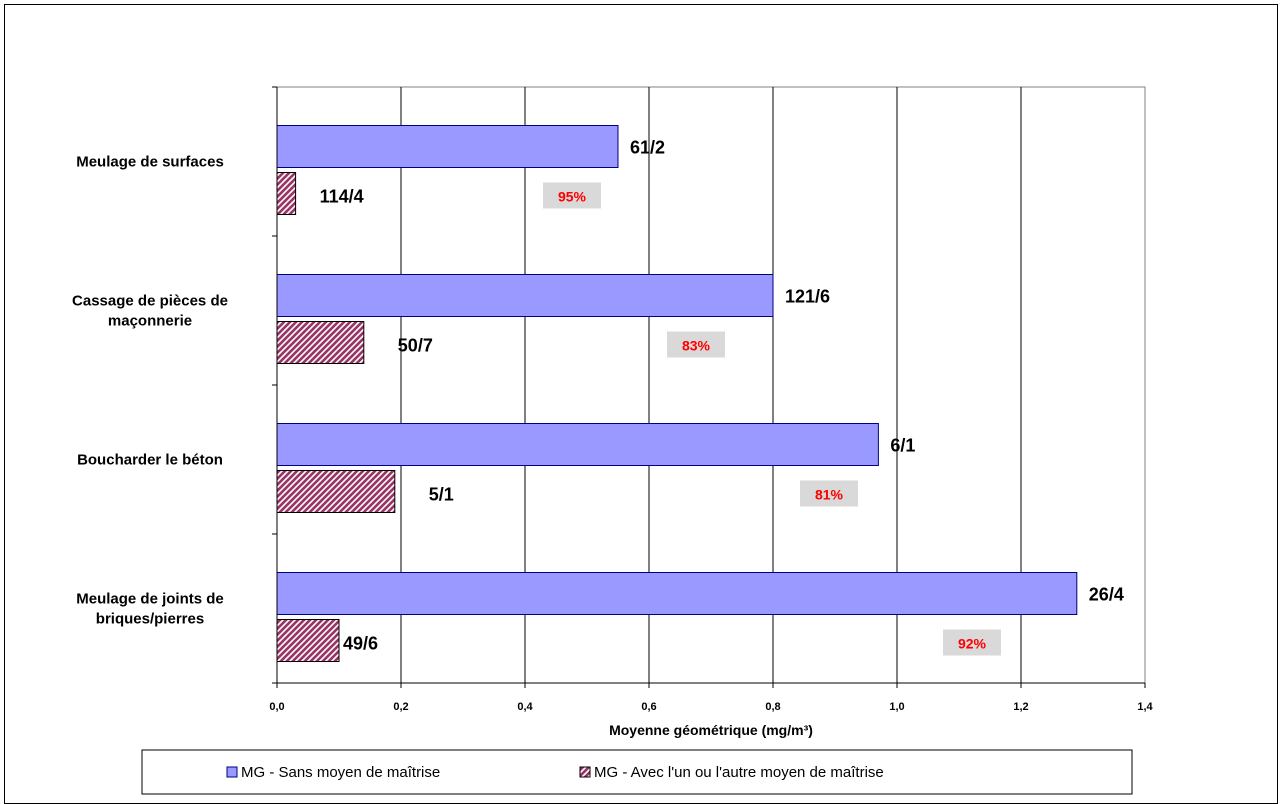 The height and width of the screenshot is (804, 1283). Describe the element at coordinates (415, 346) in the screenshot. I see `data-label-avec-moyen: 50/7` at that location.